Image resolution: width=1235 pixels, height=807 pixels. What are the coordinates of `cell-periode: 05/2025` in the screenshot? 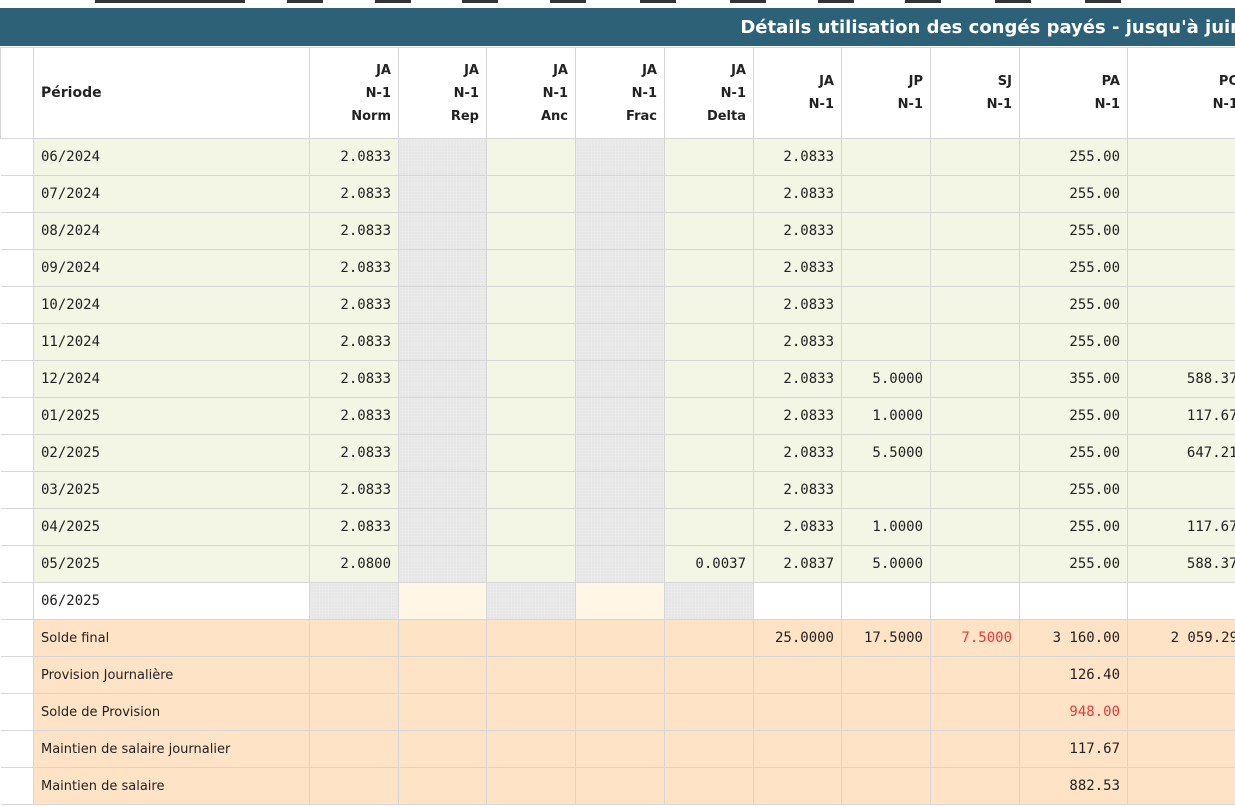 It's located at (171, 564).